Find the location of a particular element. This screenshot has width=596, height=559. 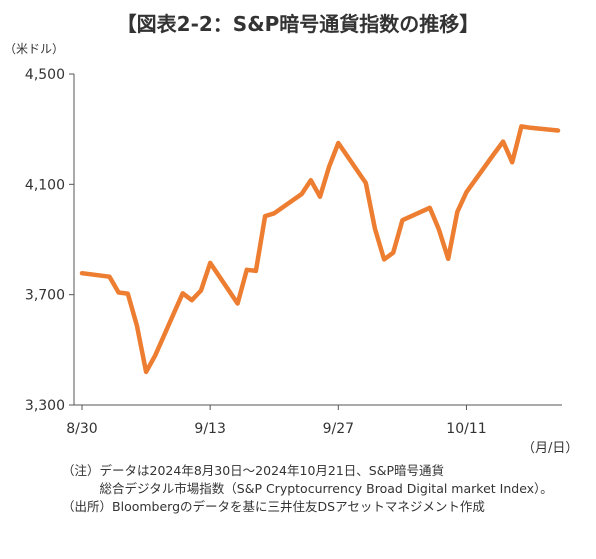

note-row: （注） データは2024年8月30日～2024年10月21日、S&P暗号通貨 is located at coordinates (323, 471).